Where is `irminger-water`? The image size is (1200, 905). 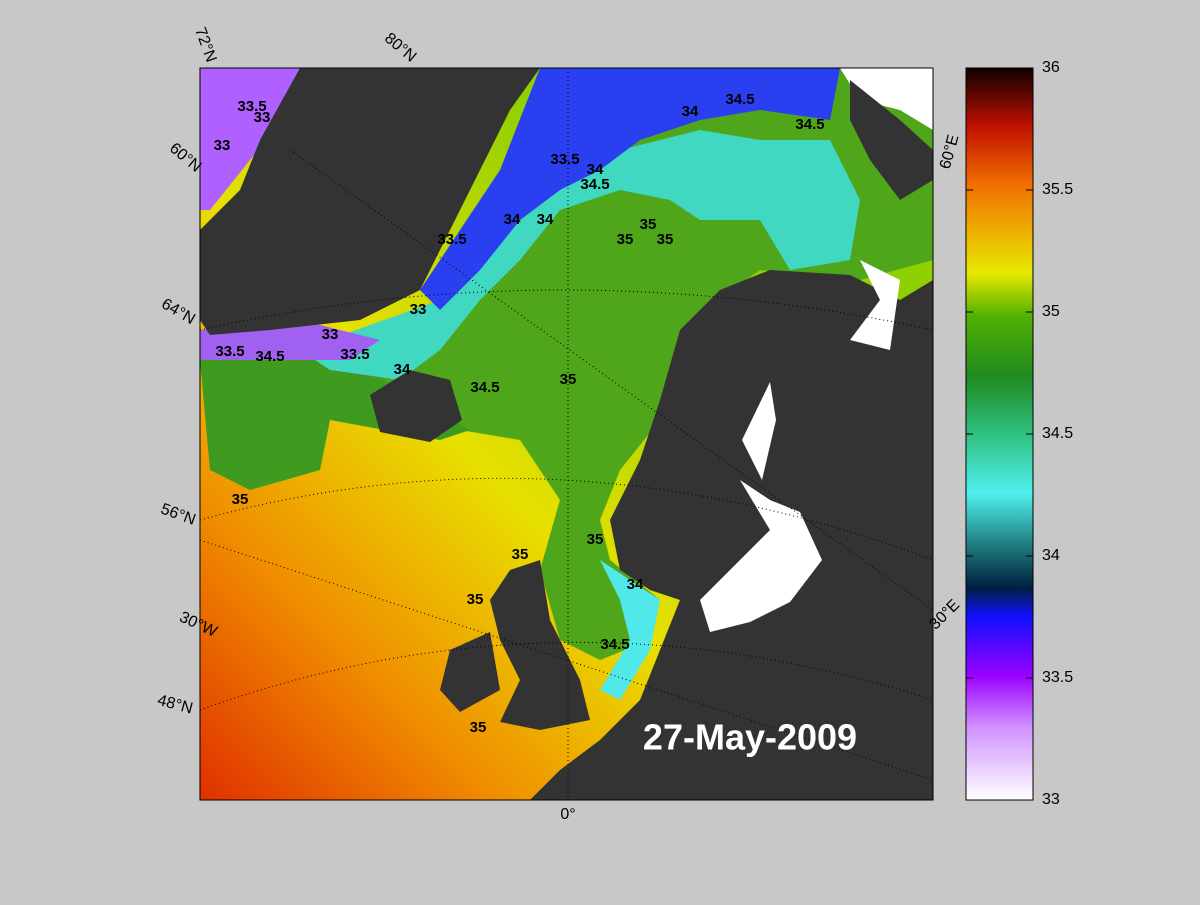 irminger-water is located at coordinates (335, 420).